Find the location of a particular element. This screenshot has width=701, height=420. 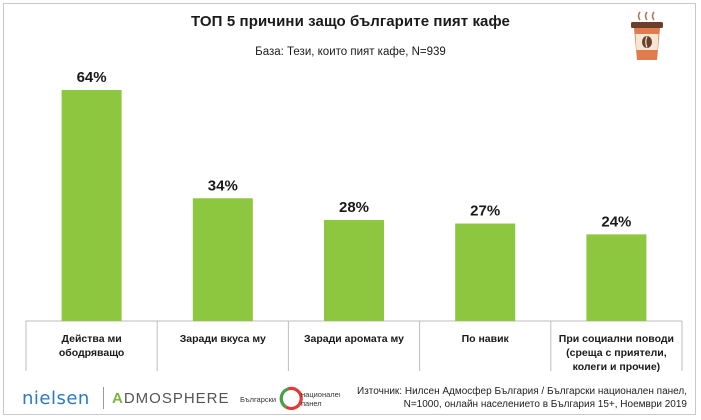

data-label-5: 24% is located at coordinates (616, 221).